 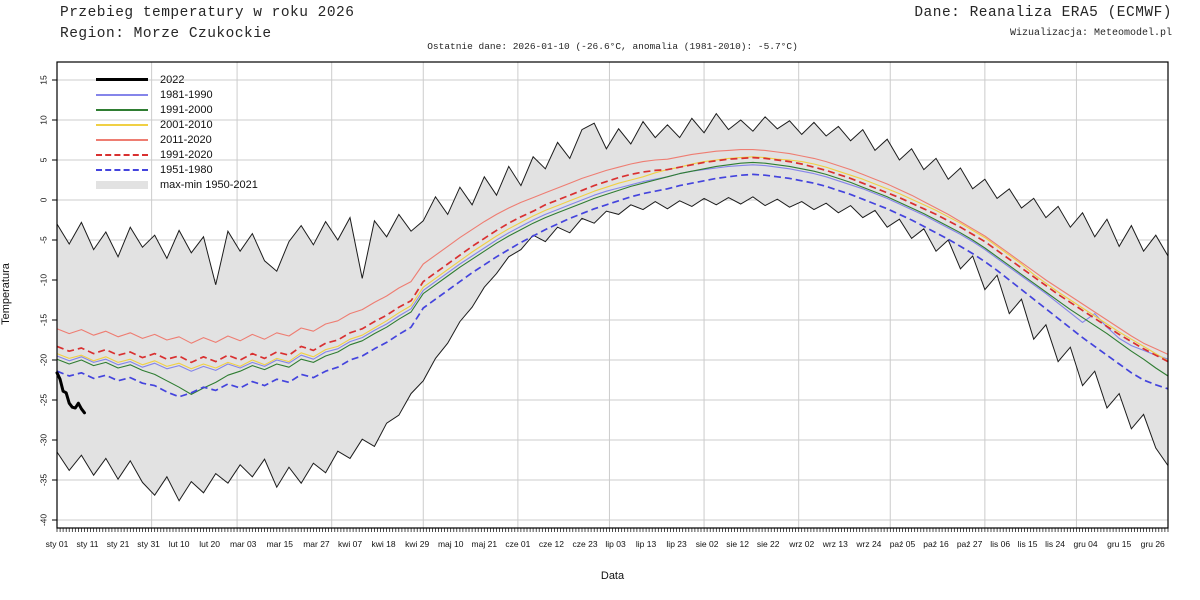 What do you see at coordinates (122, 185) in the screenshot?
I see `legend-band-swatch` at bounding box center [122, 185].